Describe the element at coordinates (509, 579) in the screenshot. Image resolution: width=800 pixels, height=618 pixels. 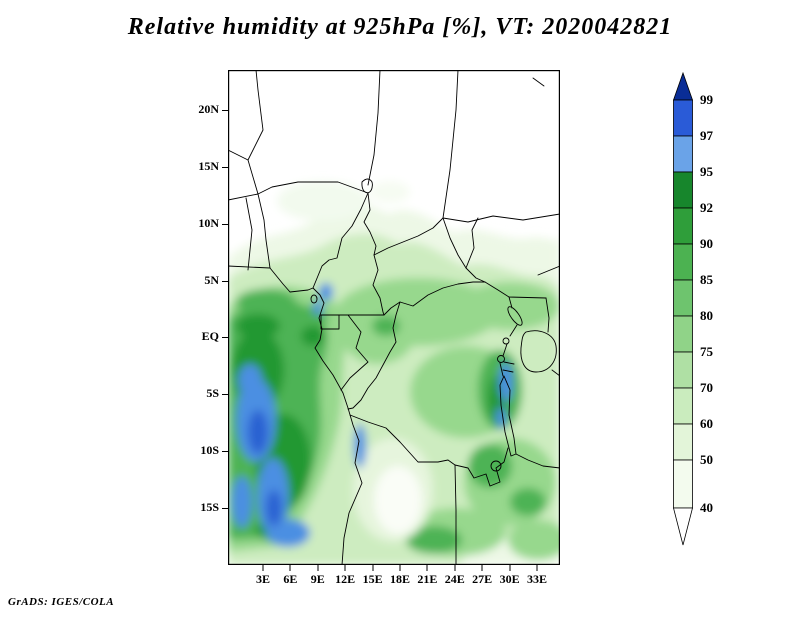
I see `longitude-label: 30E` at that location.